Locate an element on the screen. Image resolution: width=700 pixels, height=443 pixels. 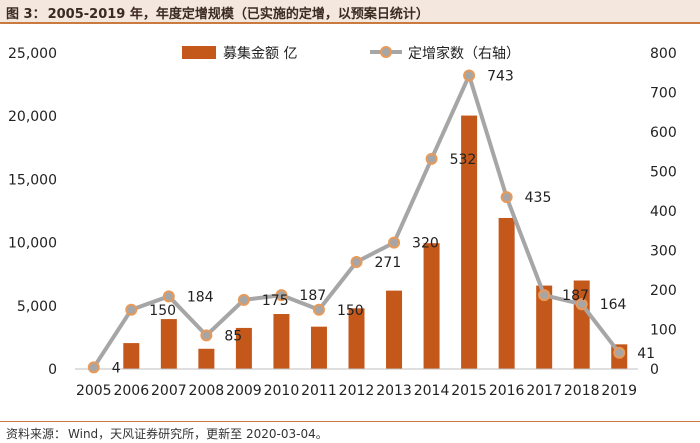
line-data-label: 164 is located at coordinates (613, 305).